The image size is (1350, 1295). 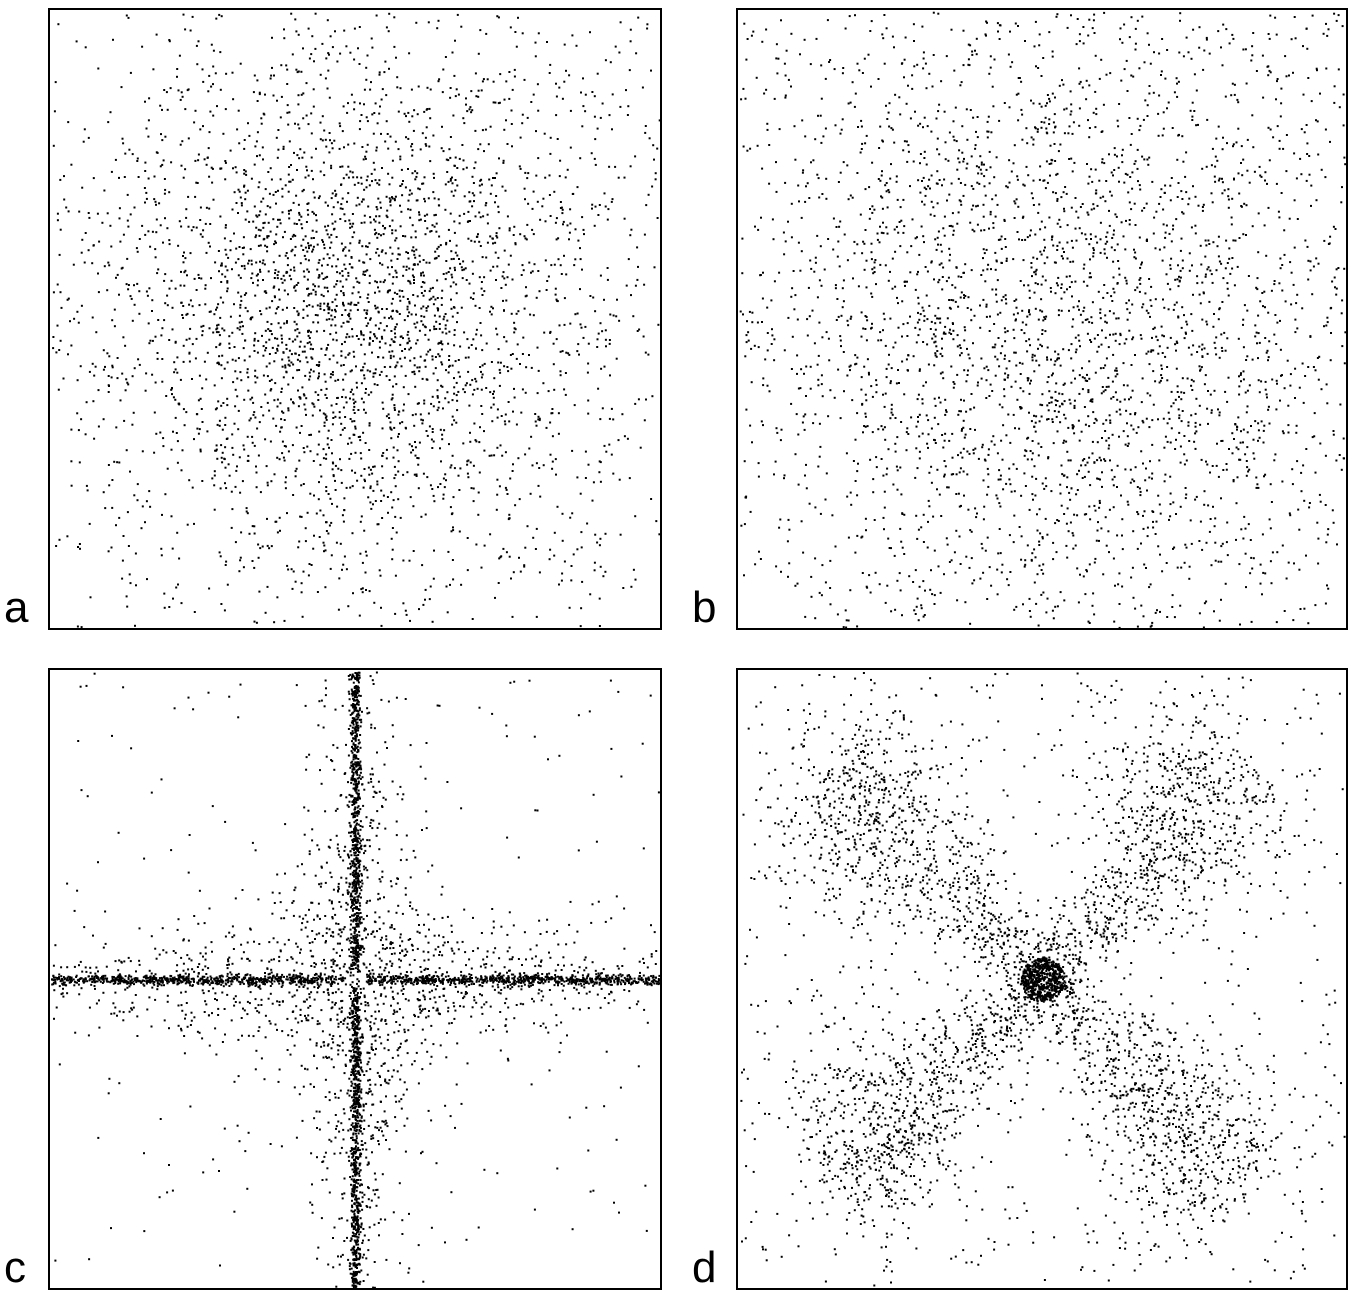 I want to click on scatter-a-point-2021, so click(x=374, y=466).